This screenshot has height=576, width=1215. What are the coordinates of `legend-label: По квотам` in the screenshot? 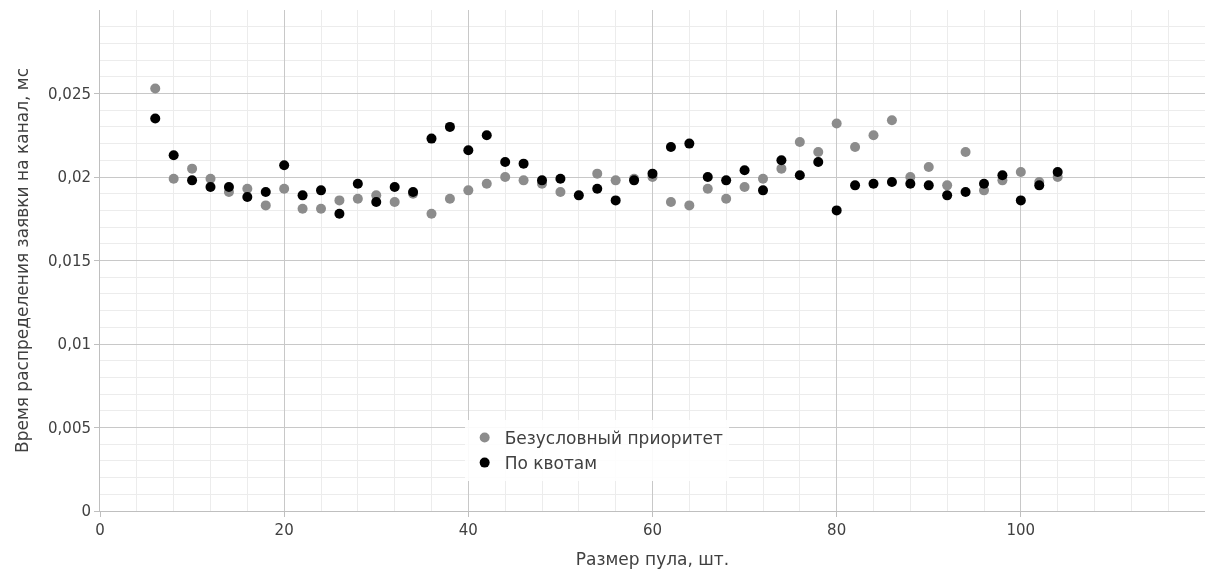 It's located at (551, 463).